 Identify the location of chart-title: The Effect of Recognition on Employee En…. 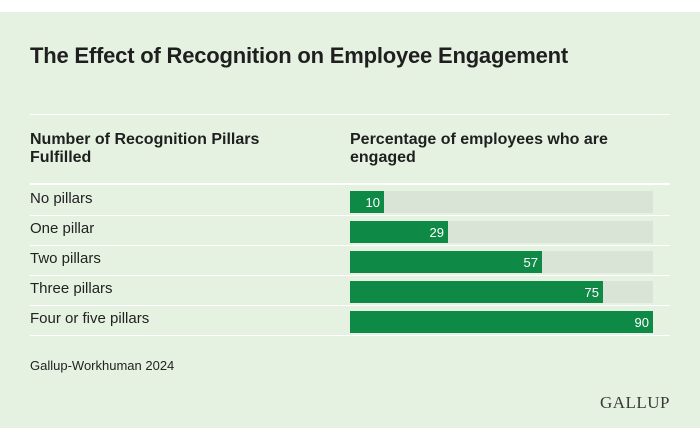
(299, 55).